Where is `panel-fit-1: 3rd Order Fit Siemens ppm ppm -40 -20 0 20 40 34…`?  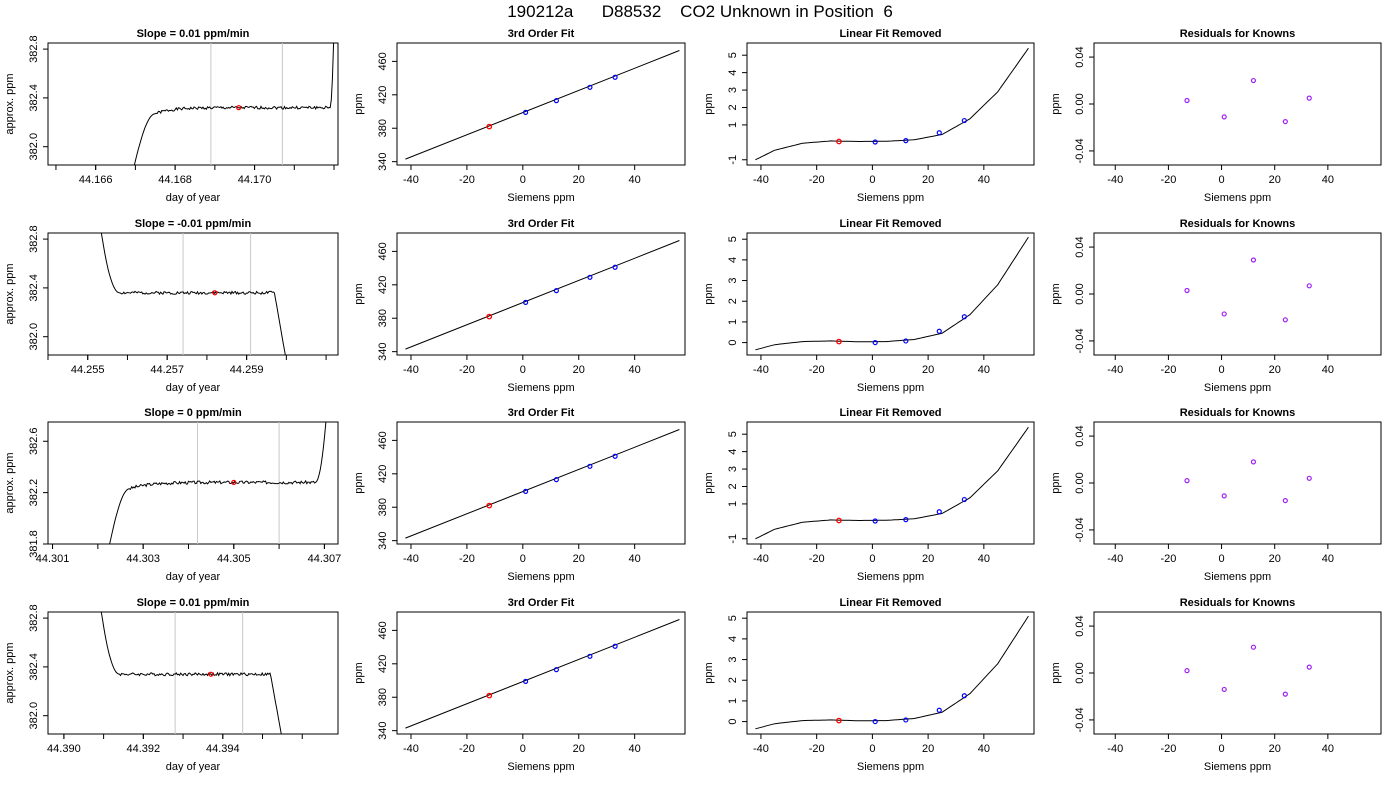
panel-fit-1: 3rd Order Fit Siemens ppm ppm -40 -20 0 20 40 34… is located at coordinates (519, 116).